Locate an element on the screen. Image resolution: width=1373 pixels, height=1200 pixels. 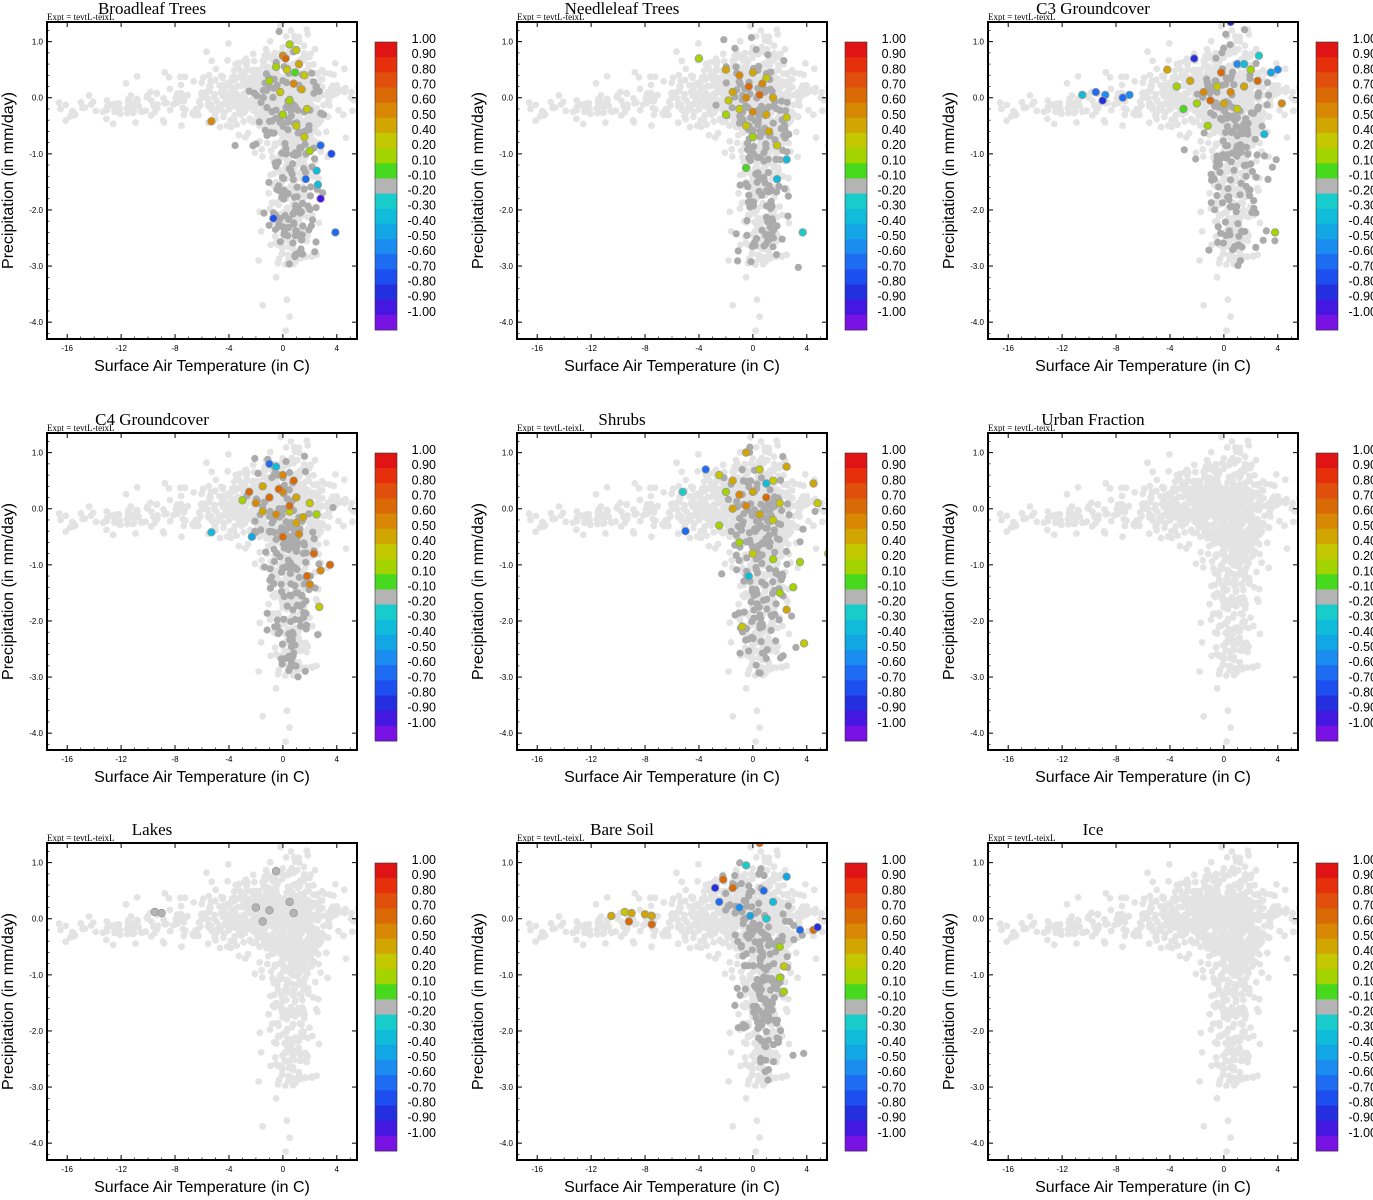
colorbar-label: 0.80 is located at coordinates (1363, 69).